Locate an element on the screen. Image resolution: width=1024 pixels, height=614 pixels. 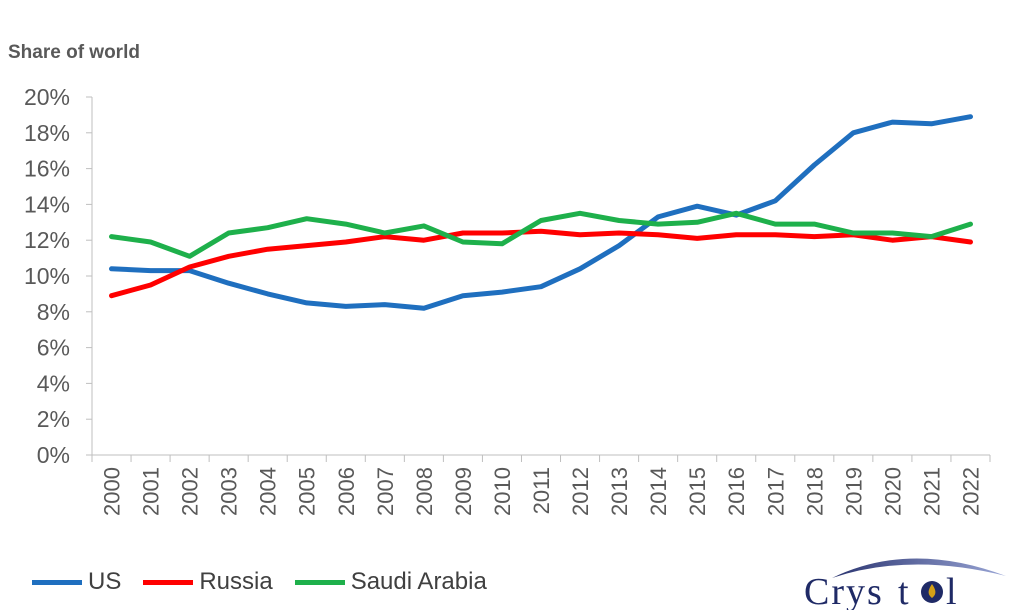
x-tick-label: 2002 is located at coordinates (190, 491).